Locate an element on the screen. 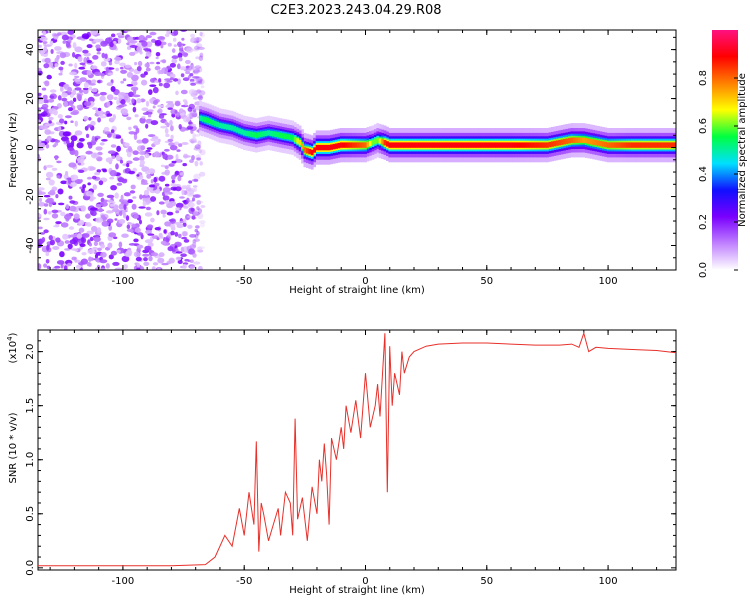 The width and height of the screenshot is (750, 600). y-tick-label: 0 is located at coordinates (30, 147).